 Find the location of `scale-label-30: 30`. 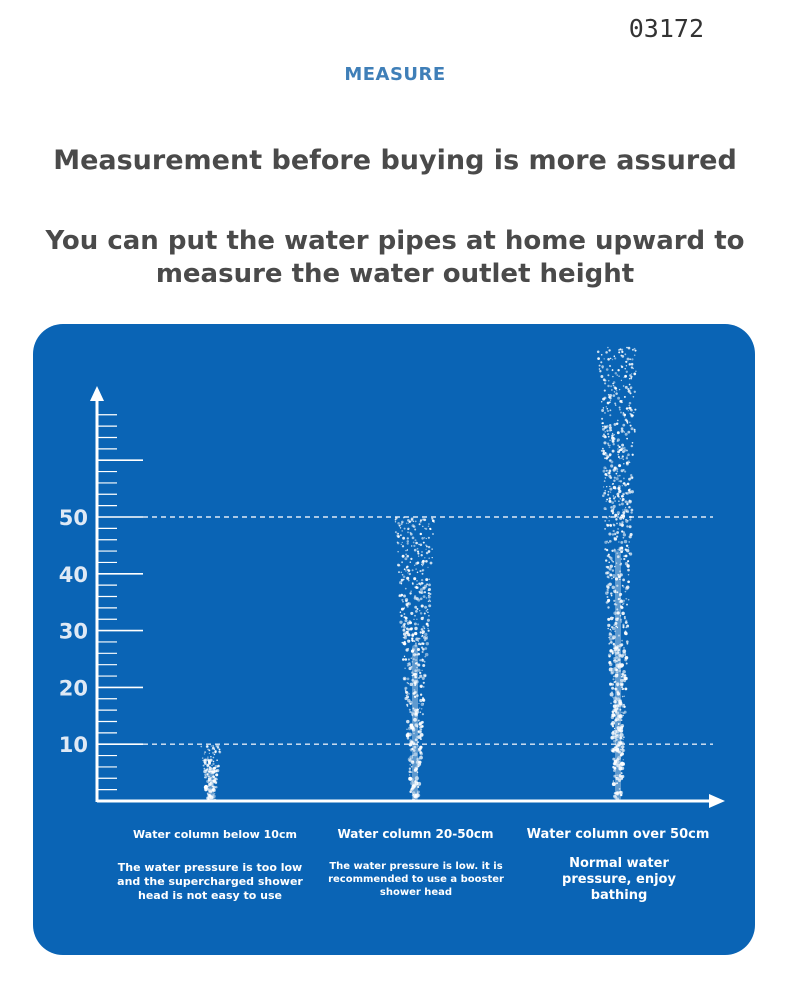

scale-label-30: 30 is located at coordinates (73, 632).